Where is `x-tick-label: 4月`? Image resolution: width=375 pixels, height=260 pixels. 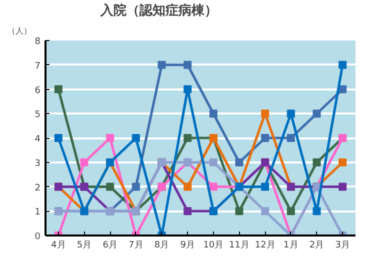
x-tick-label: 4月 is located at coordinates (58, 245).